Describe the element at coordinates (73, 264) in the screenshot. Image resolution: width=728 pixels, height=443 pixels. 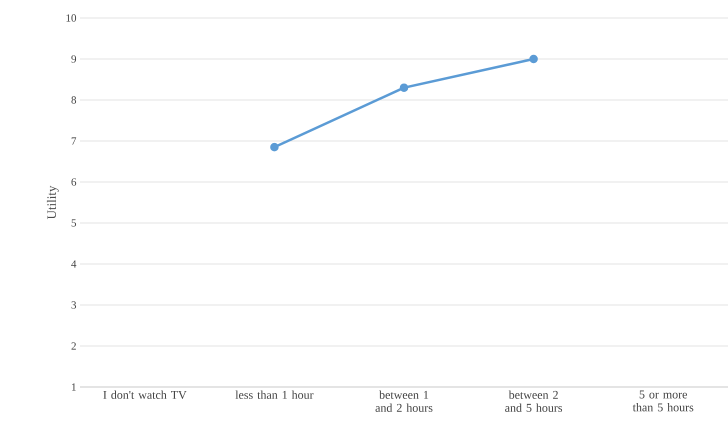
I see `y-tick-label: 4` at that location.